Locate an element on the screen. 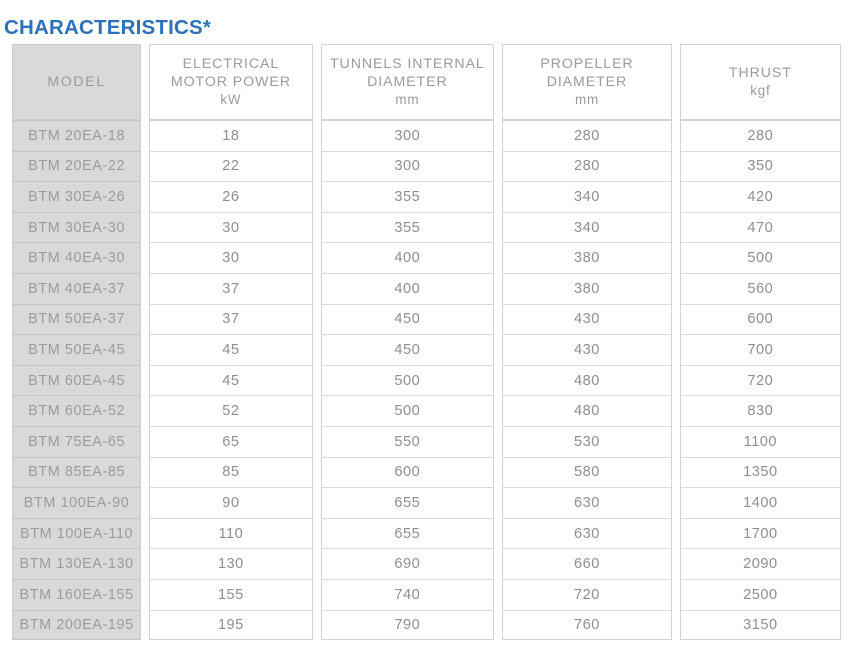 The image size is (856, 649). cell-thrust: 1400 is located at coordinates (760, 502).